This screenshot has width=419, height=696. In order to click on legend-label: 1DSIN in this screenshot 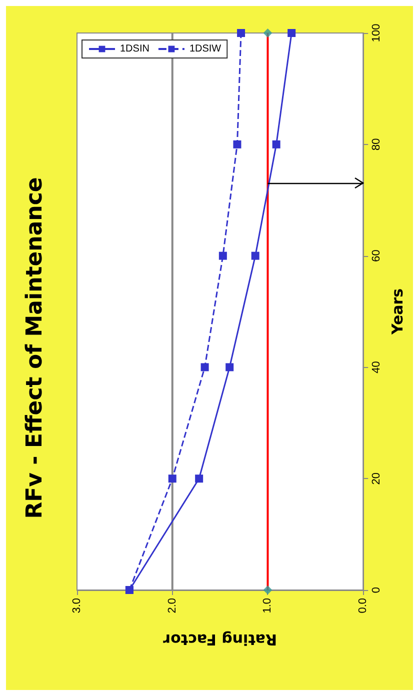, I will do `click(135, 49)`.